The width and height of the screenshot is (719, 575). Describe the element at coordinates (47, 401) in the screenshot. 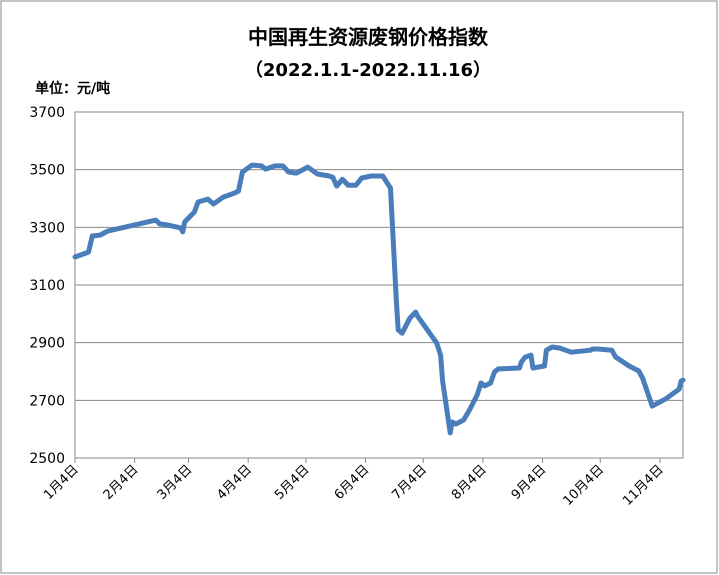

I see `y-tick-label: 2700` at that location.